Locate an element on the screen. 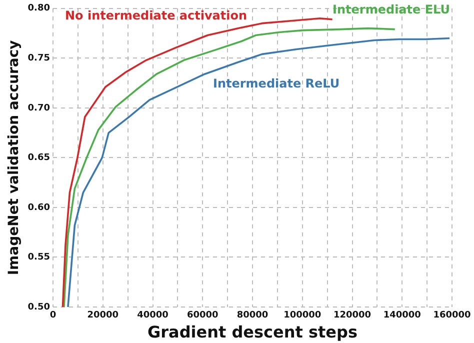  x-tick-label: 0 is located at coordinates (53, 315).